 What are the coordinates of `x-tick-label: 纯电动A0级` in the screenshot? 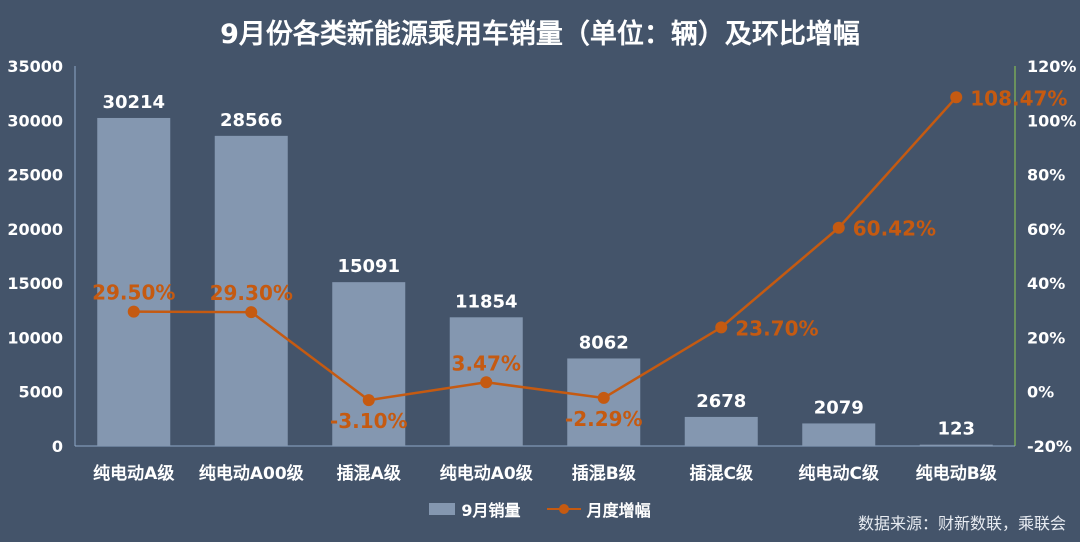 It's located at (486, 473).